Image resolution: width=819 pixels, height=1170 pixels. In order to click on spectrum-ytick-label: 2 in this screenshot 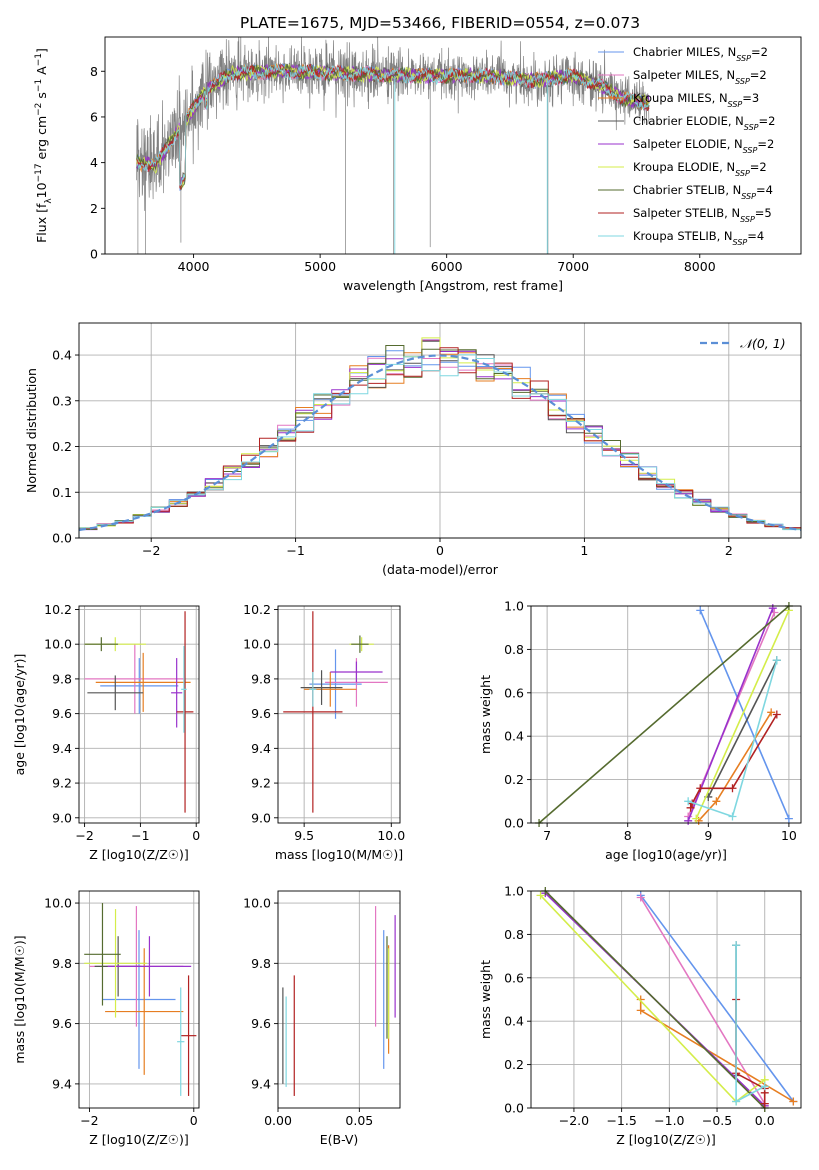, I will do `click(94, 208)`.